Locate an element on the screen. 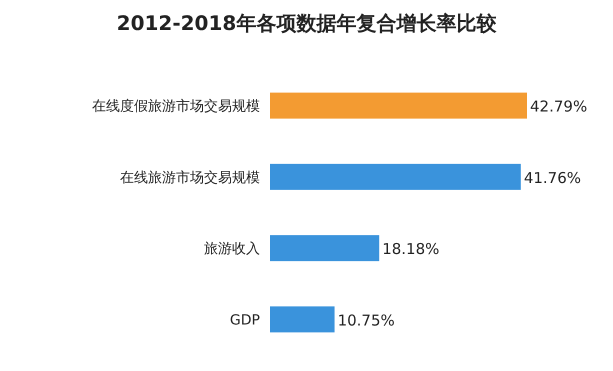 The image size is (613, 371). chart-title: 2012-2018年各项数据年复合增长率比较 is located at coordinates (307, 23).